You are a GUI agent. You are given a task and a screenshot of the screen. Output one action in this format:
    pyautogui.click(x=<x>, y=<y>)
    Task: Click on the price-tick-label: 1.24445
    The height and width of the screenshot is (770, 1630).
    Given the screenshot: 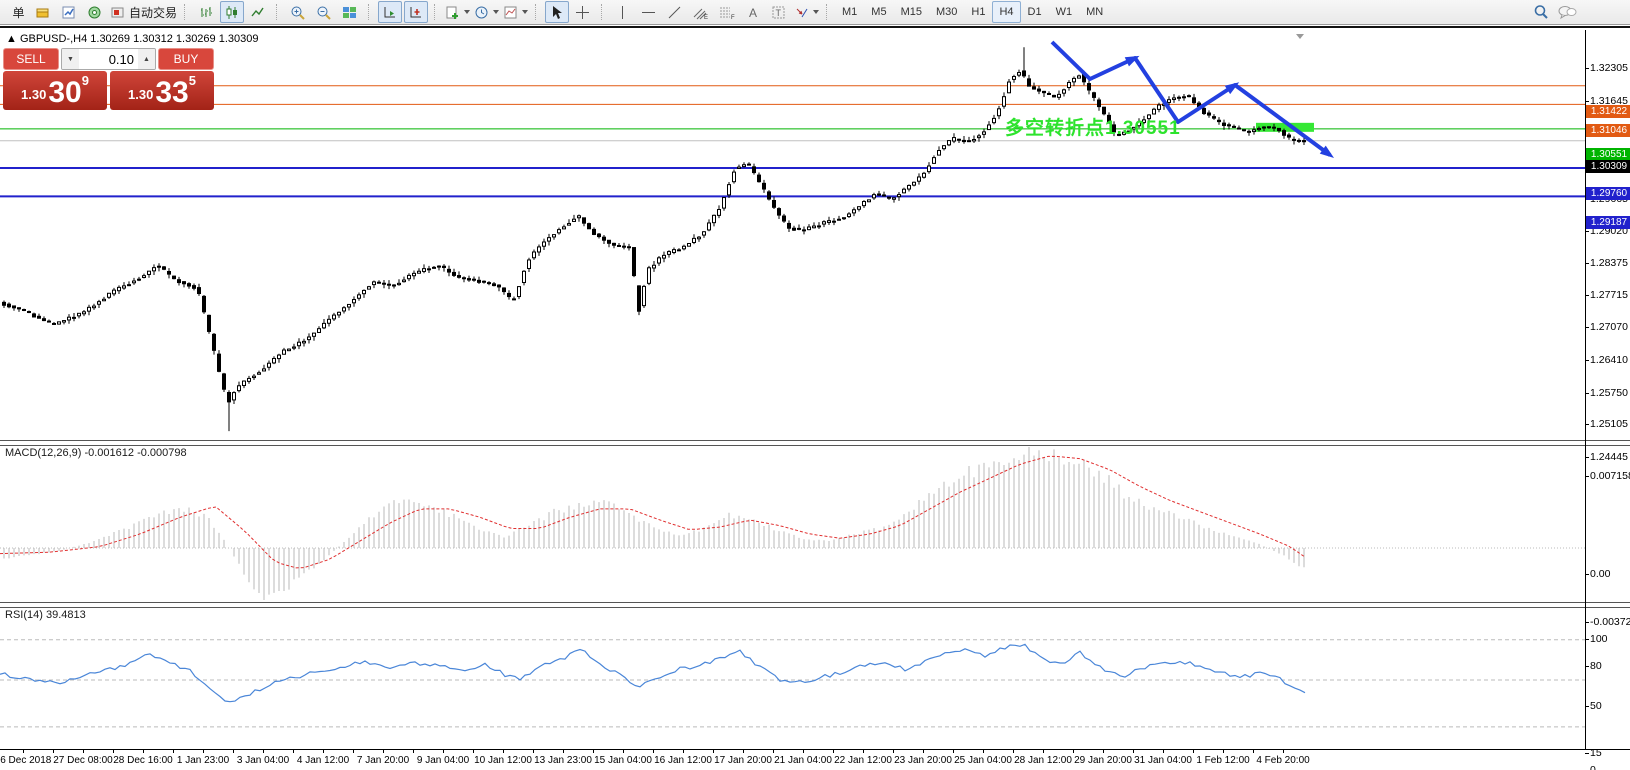 What is the action you would take?
    pyautogui.click(x=1609, y=457)
    